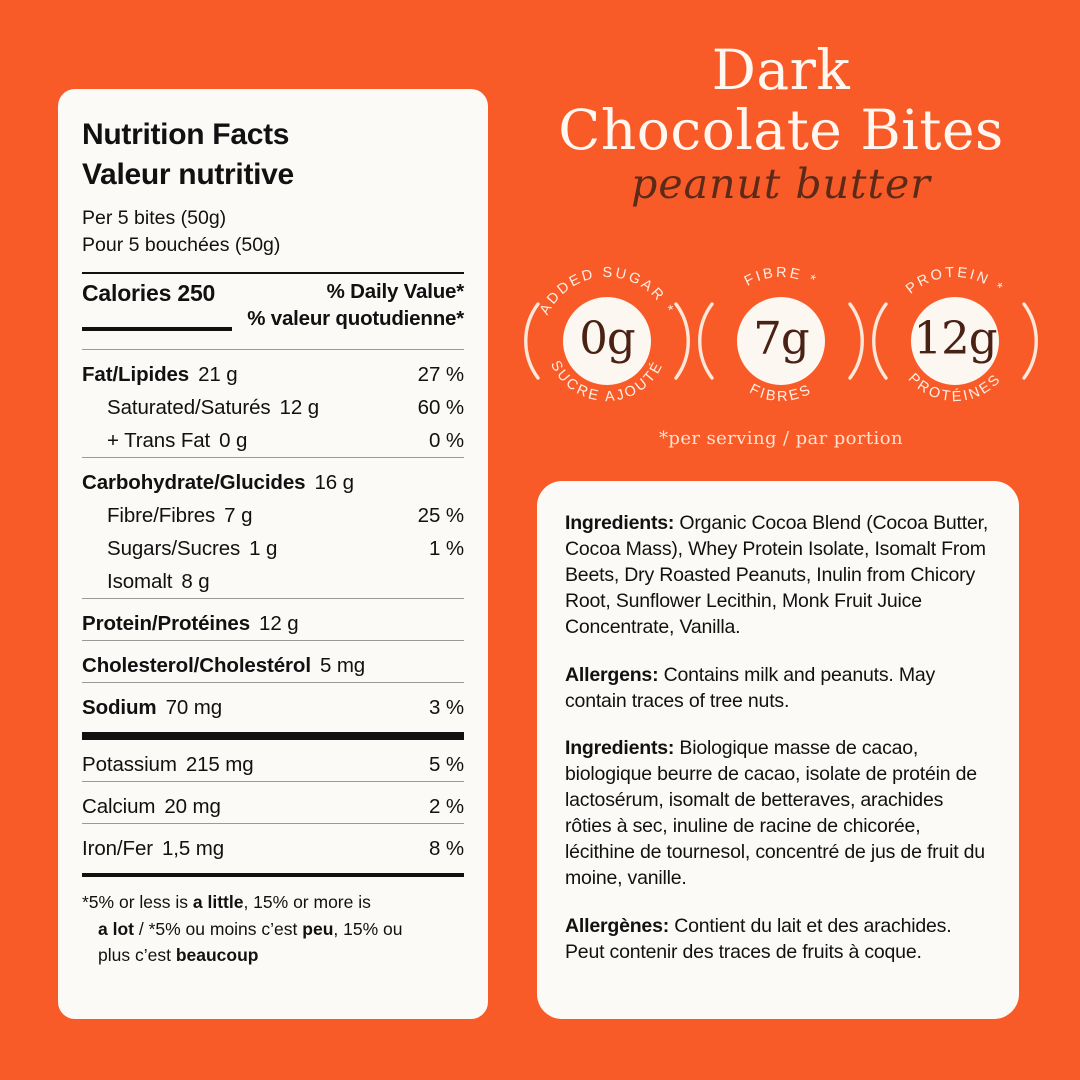  Describe the element at coordinates (446, 440) in the screenshot. I see `nutrient-daily-value: 0 %` at that location.